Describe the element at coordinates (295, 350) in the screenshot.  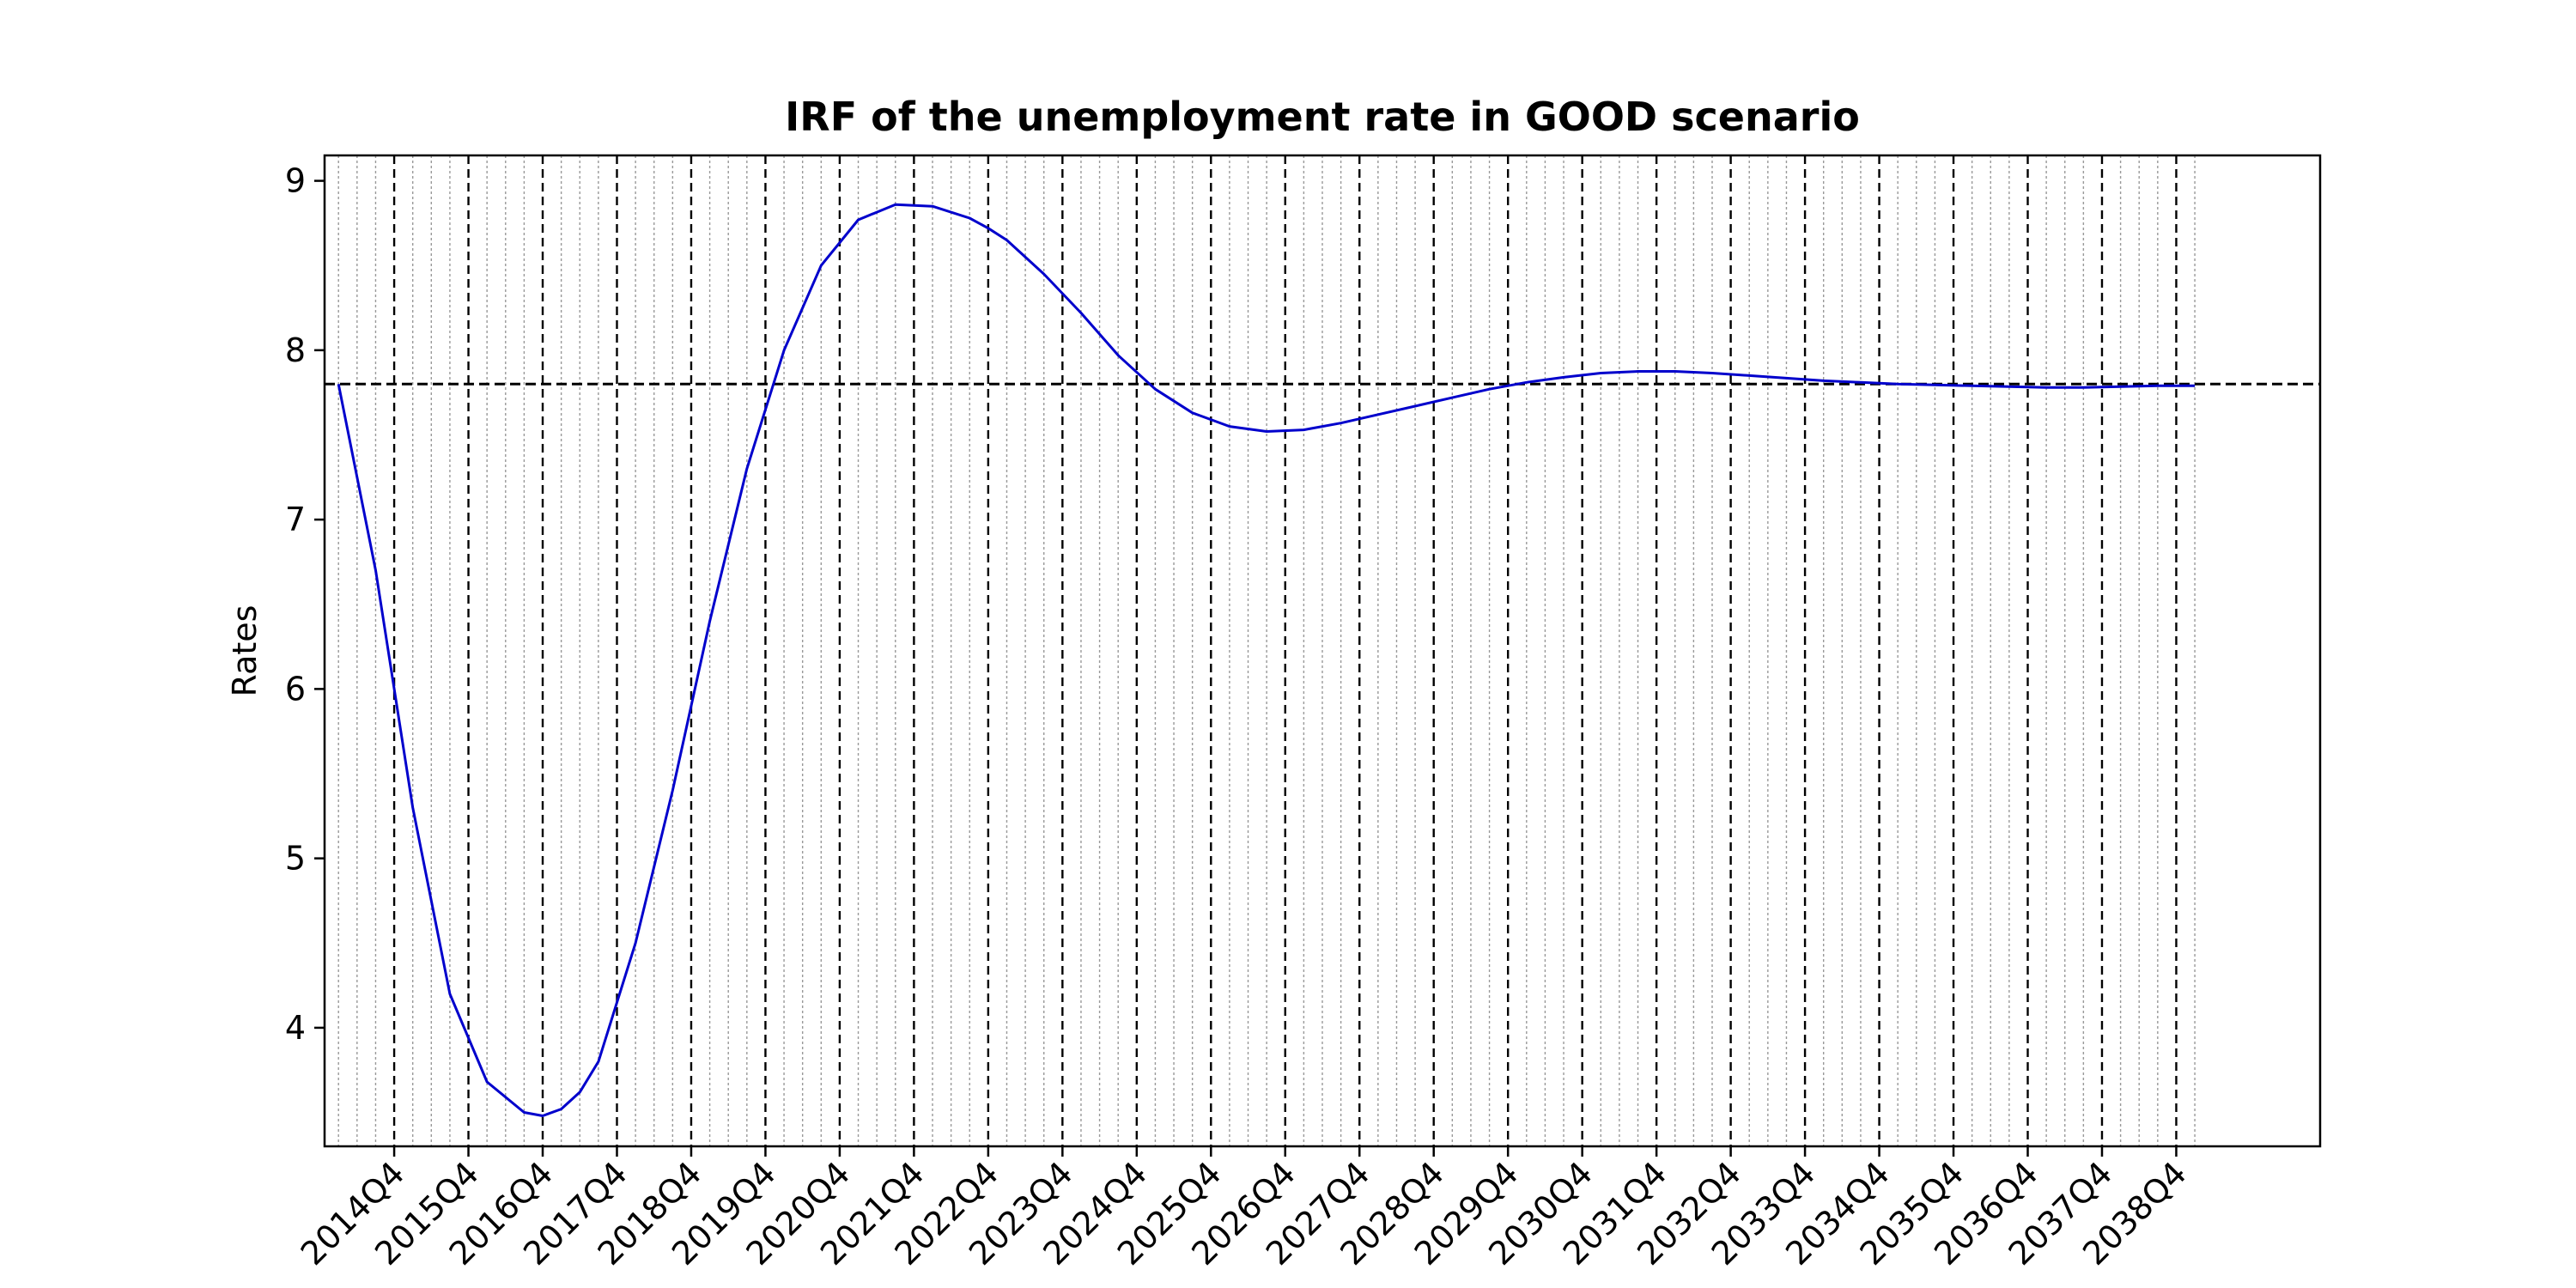
I see `y-tick-label: 8` at that location.